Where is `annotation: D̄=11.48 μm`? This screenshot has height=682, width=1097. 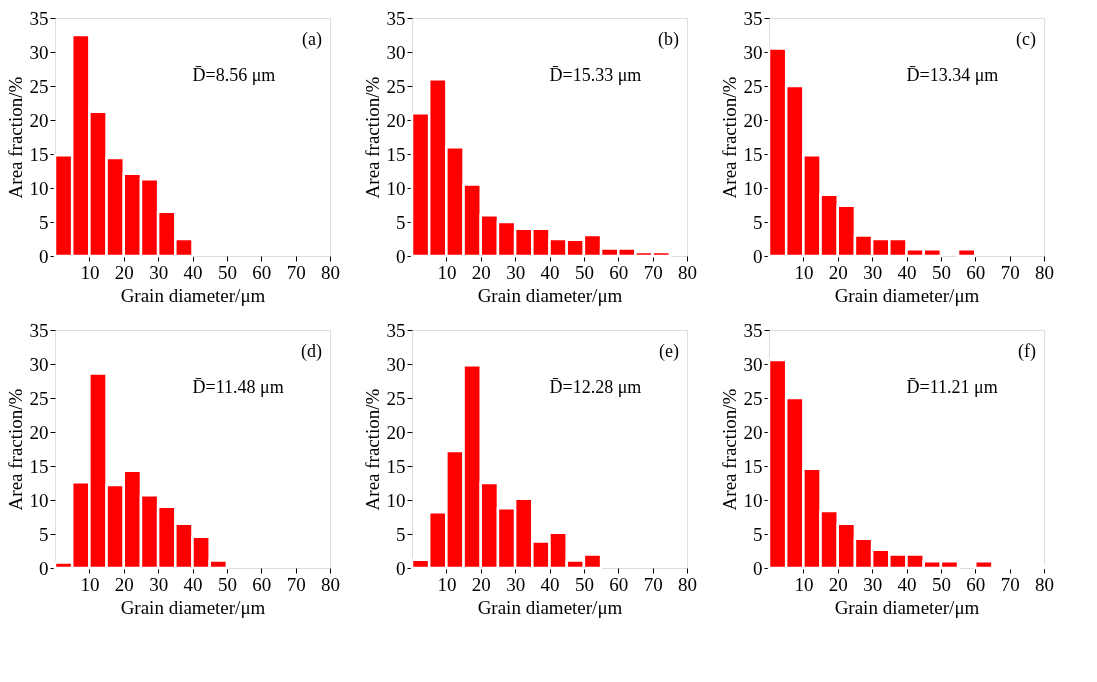 annotation: D̄=11.48 μm is located at coordinates (238, 387).